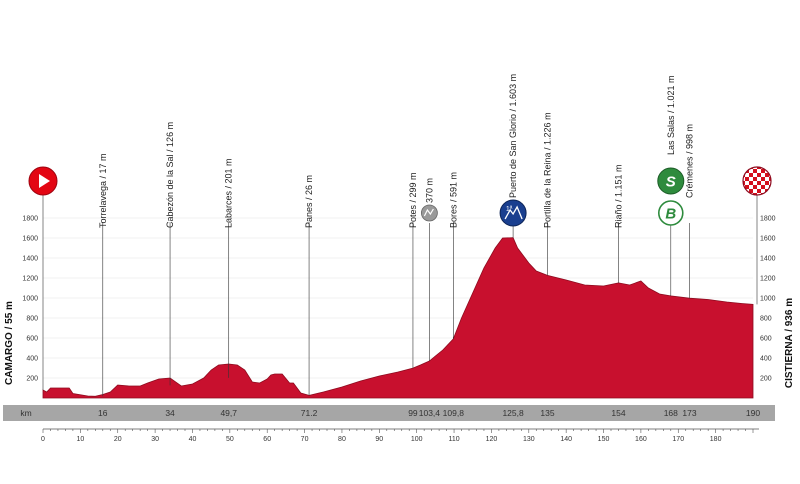 This screenshot has height=484, width=800. I want to click on y-tick-label-left: 800, so click(32, 319).